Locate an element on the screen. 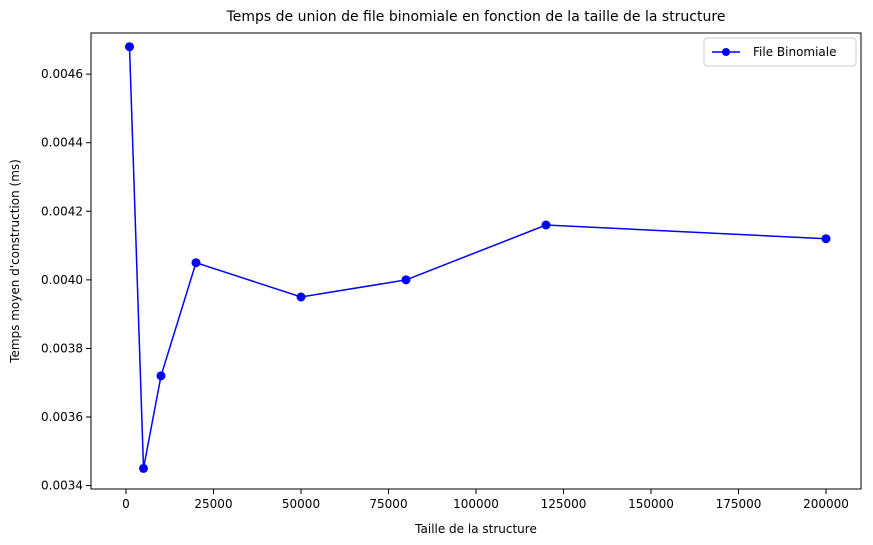 This screenshot has width=873, height=545. x-tick-label: 175000 is located at coordinates (739, 504).